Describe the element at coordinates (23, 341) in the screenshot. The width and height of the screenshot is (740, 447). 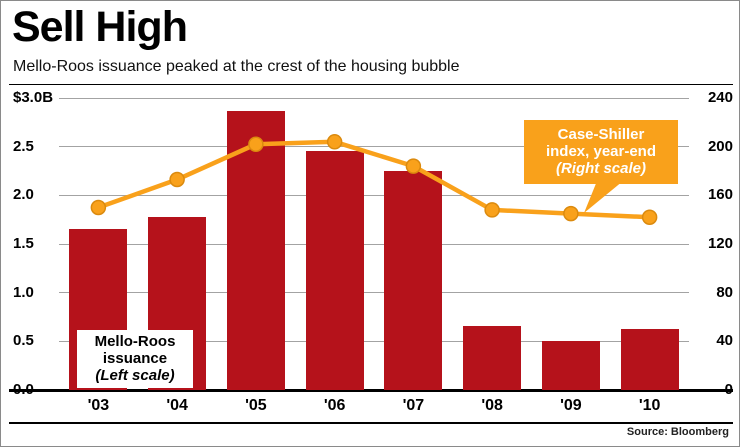
I see `left-axis-tick: 0.5` at that location.